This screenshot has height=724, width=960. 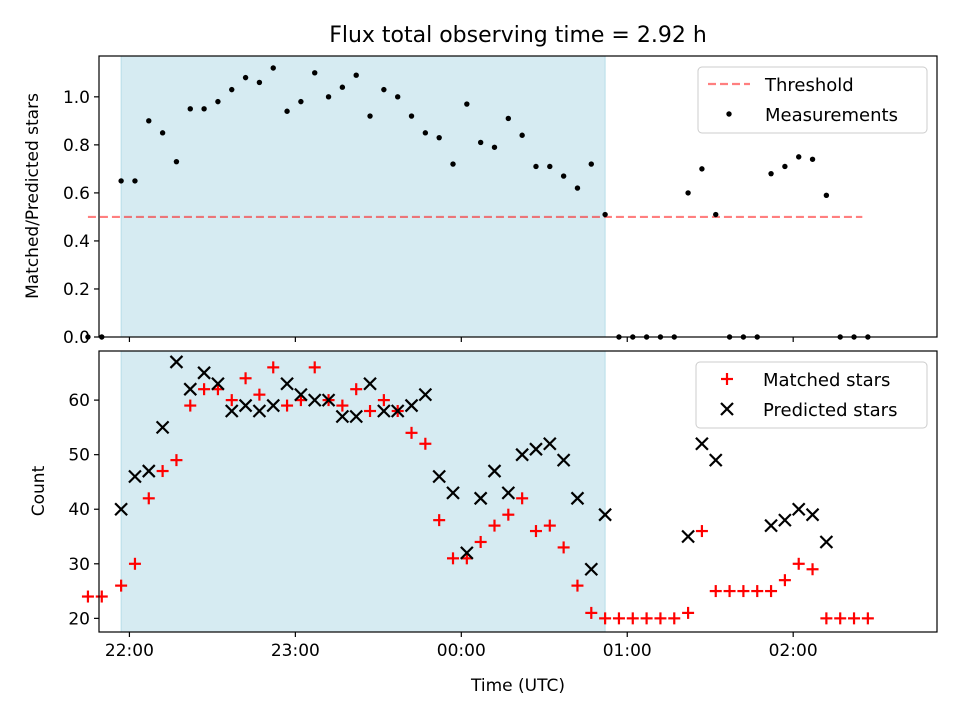 What do you see at coordinates (727, 409) in the screenshot?
I see `legend-predicted-swatch` at bounding box center [727, 409].